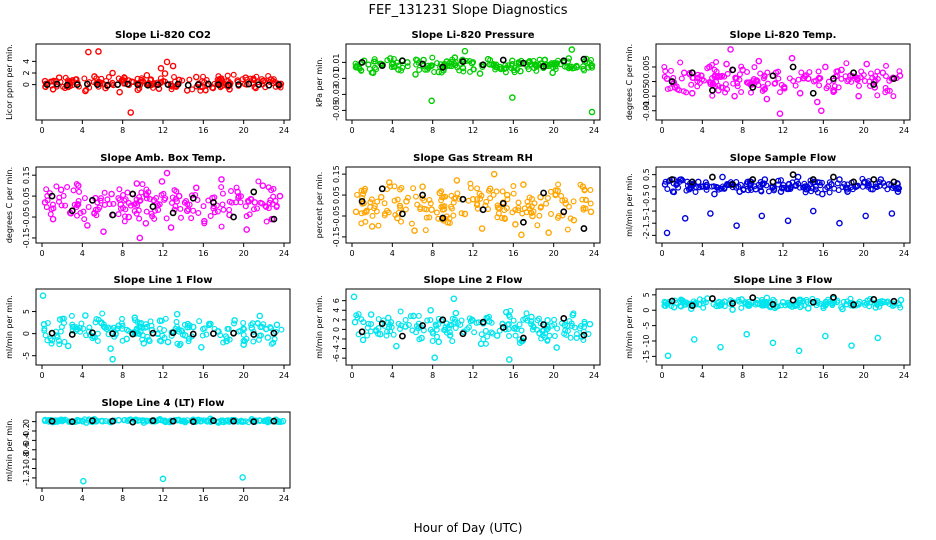 The height and width of the screenshot is (540, 936). Describe the element at coordinates (163, 498) in the screenshot. I see `x-tick-label: 12` at that location.